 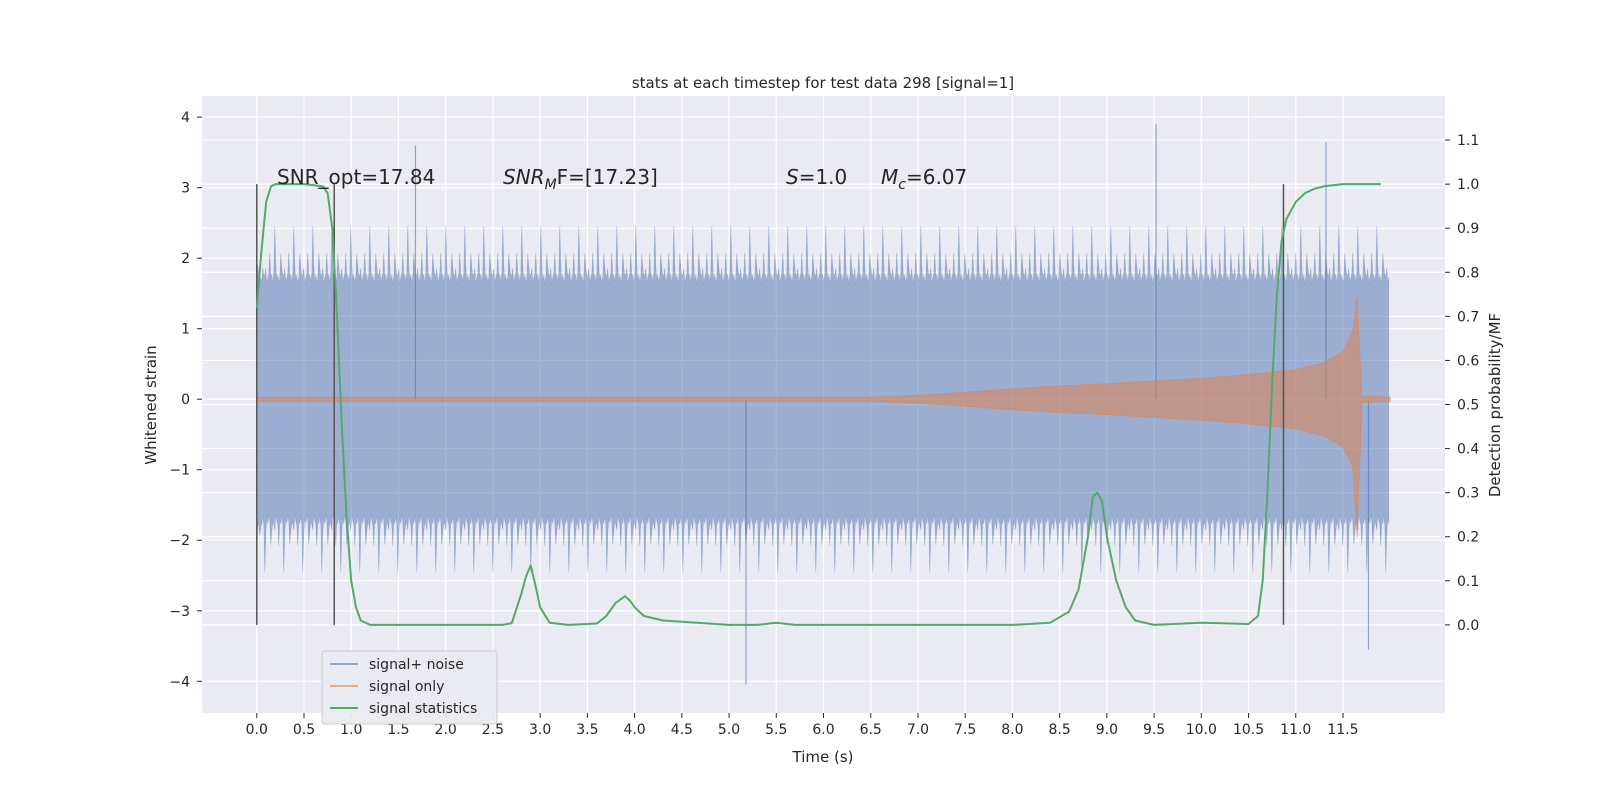 I want to click on x-tick-label: 8.5, so click(x=1059, y=730).